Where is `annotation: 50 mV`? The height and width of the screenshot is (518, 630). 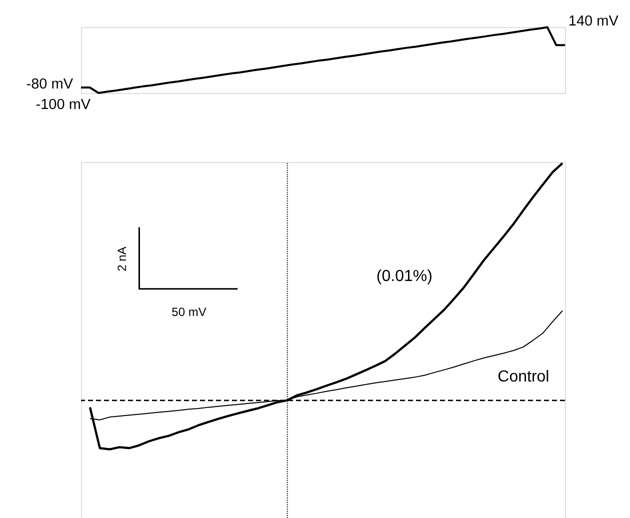 annotation: 50 mV is located at coordinates (189, 312).